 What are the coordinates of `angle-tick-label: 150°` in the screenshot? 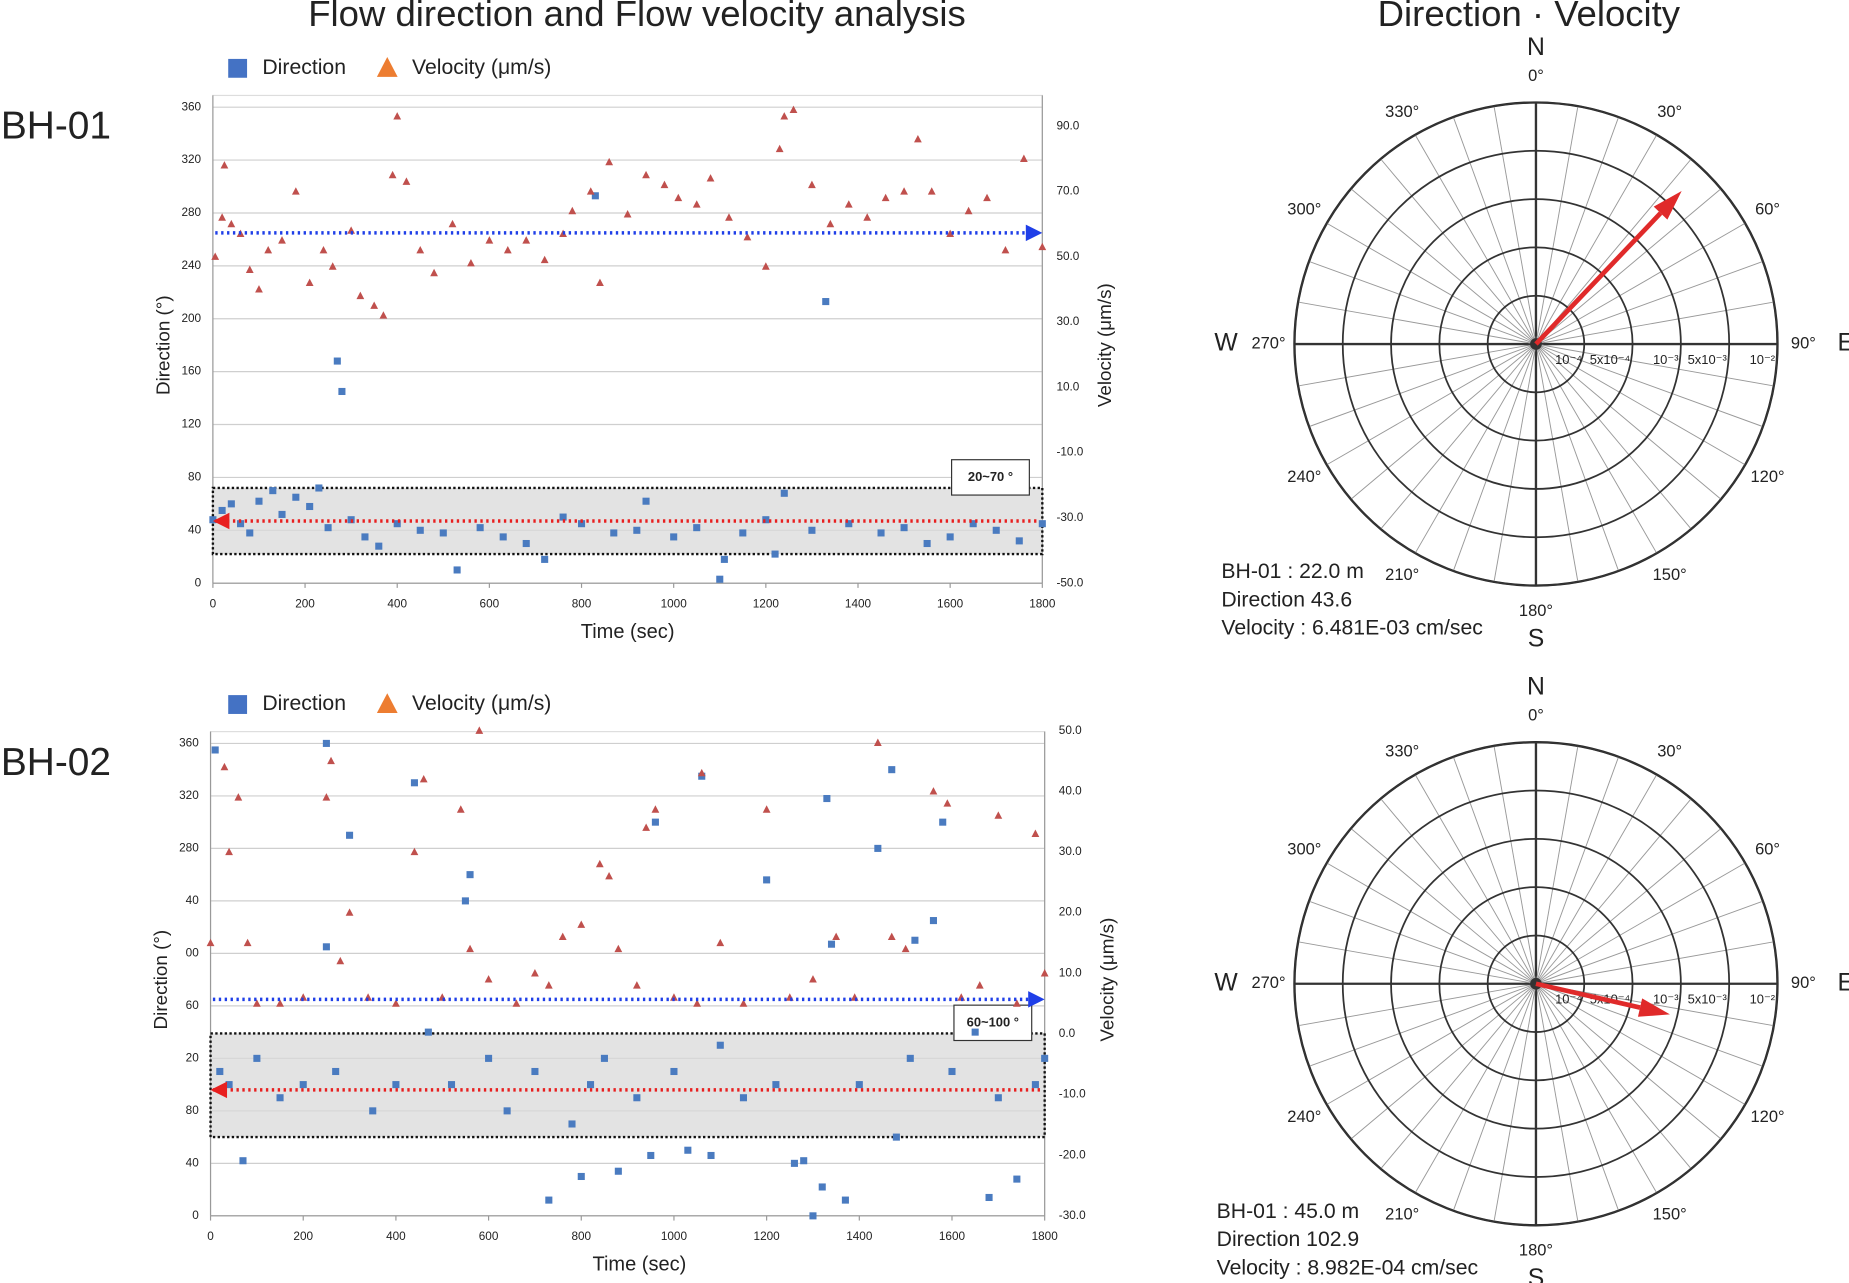 It's located at (1670, 1215).